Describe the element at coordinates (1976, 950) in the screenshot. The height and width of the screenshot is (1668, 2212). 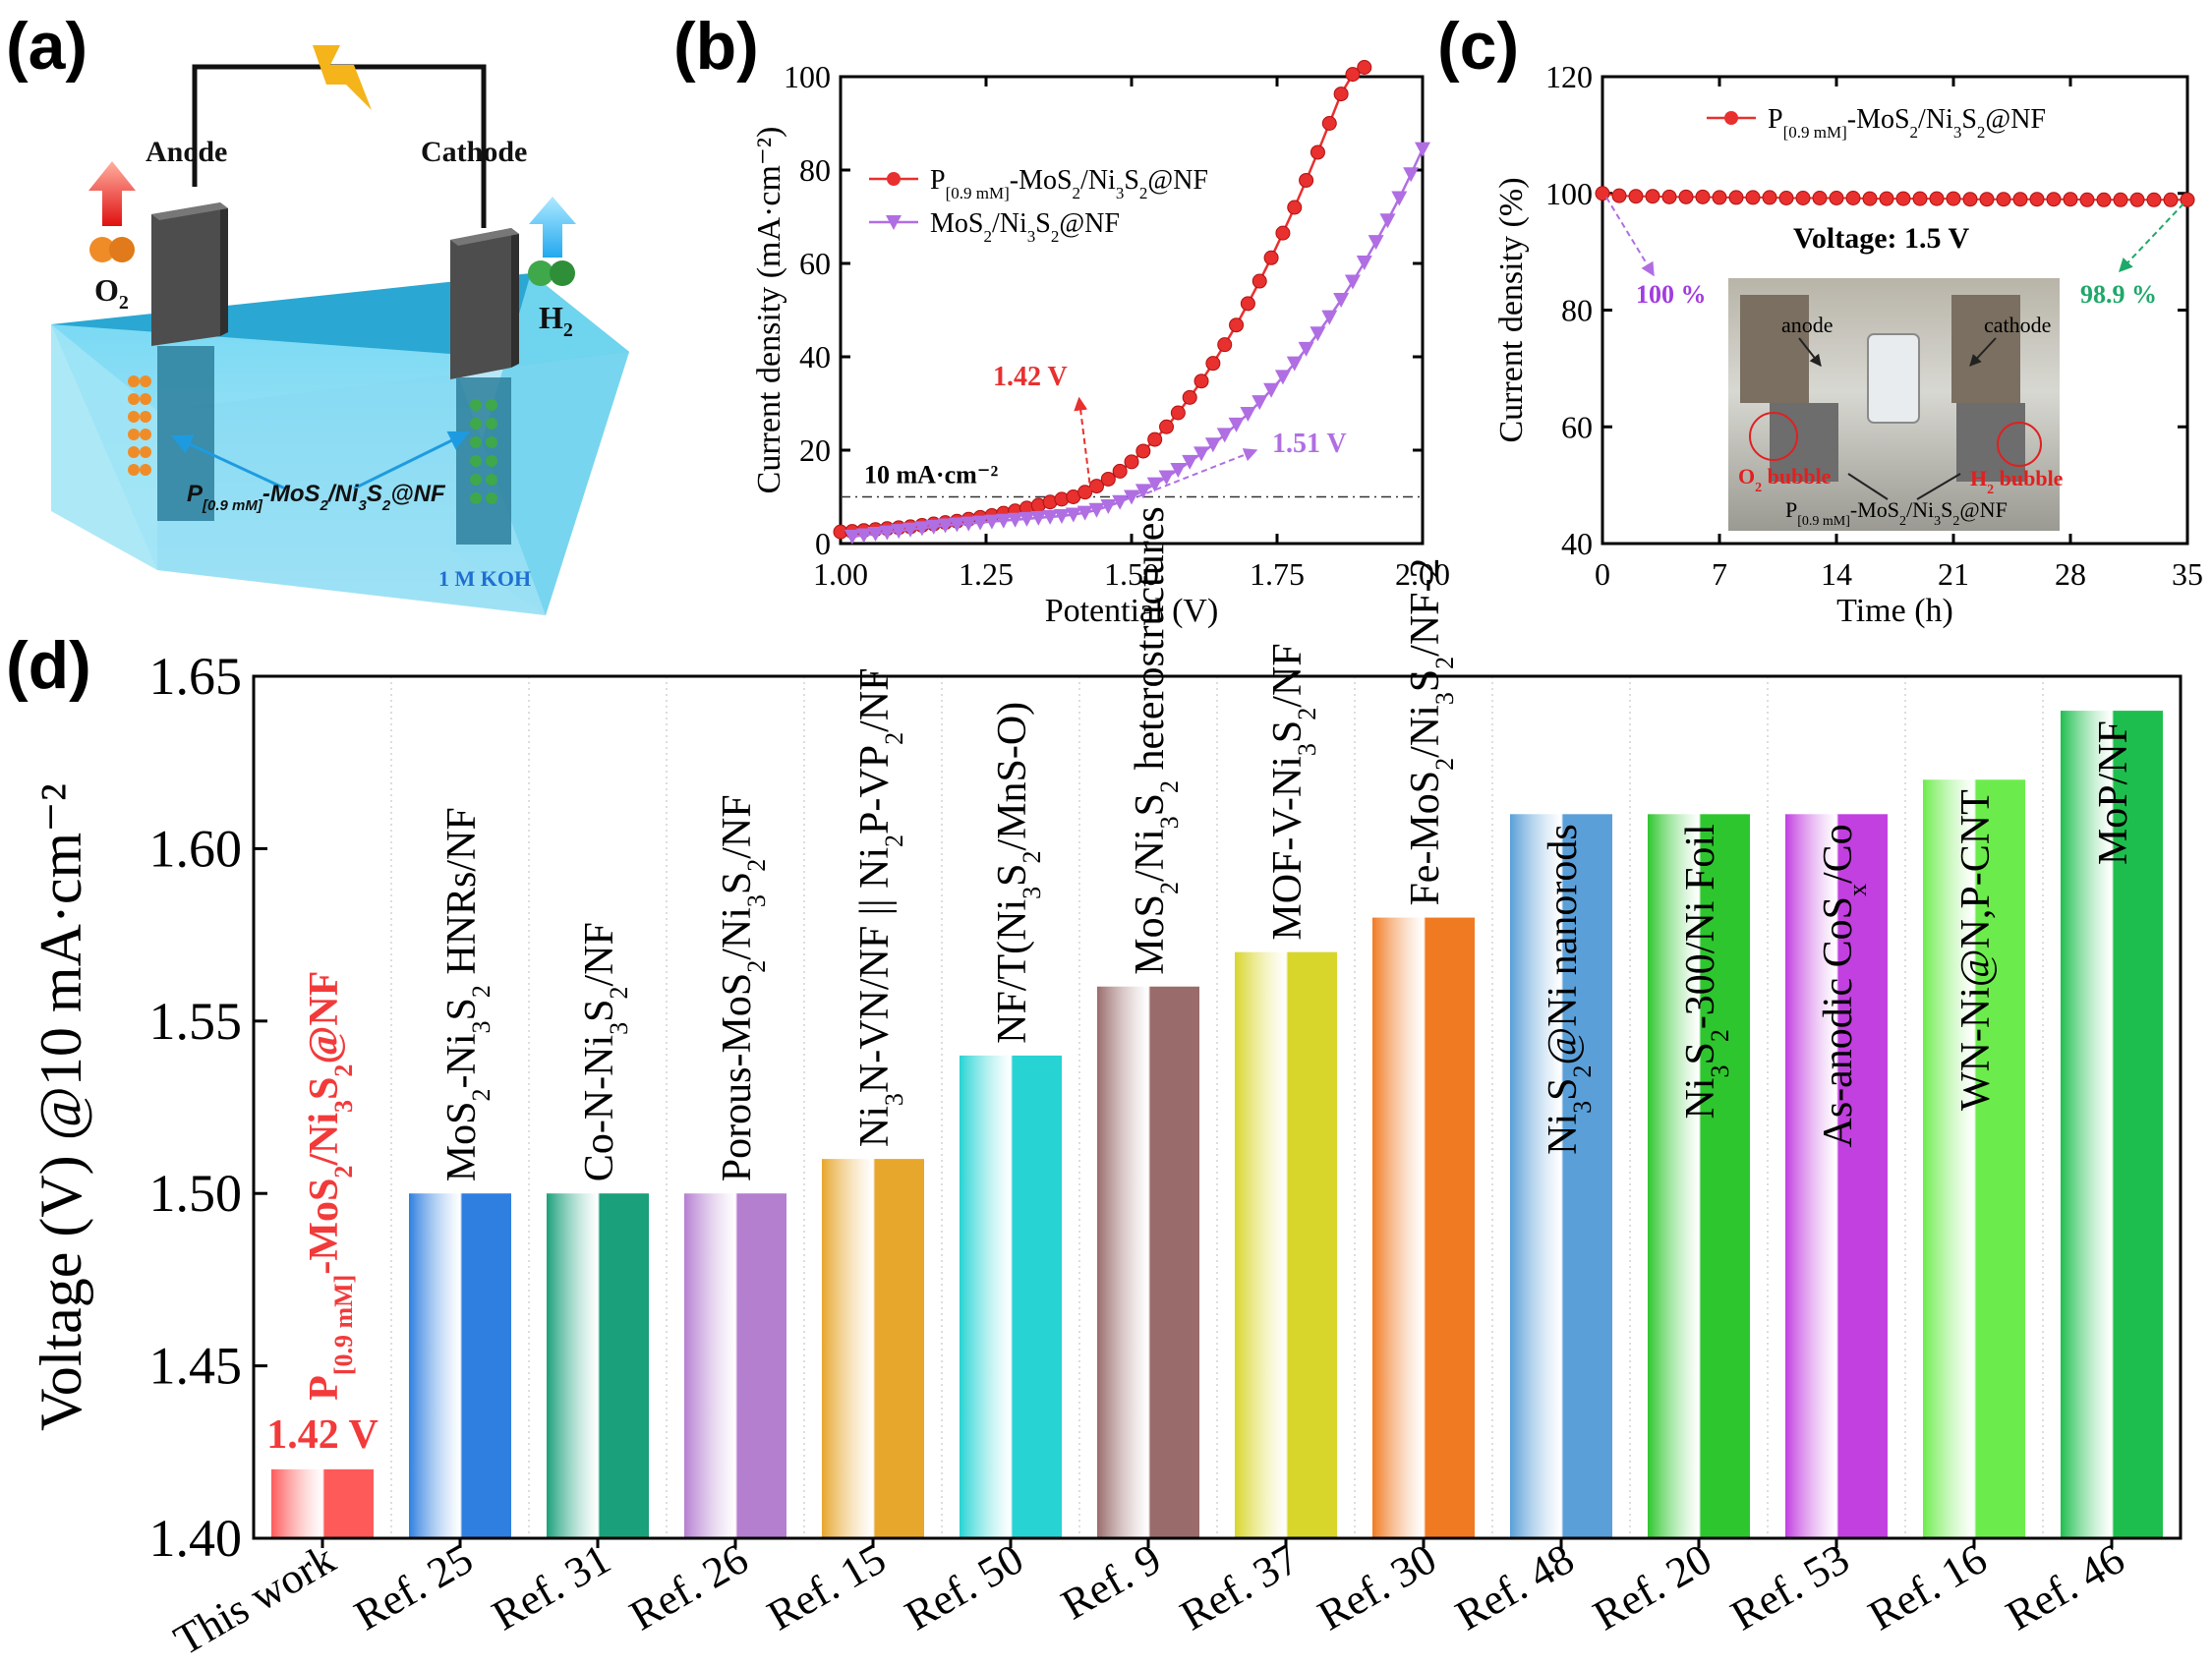
I see `bar-label: WN-Ni@N,P-CNT` at that location.